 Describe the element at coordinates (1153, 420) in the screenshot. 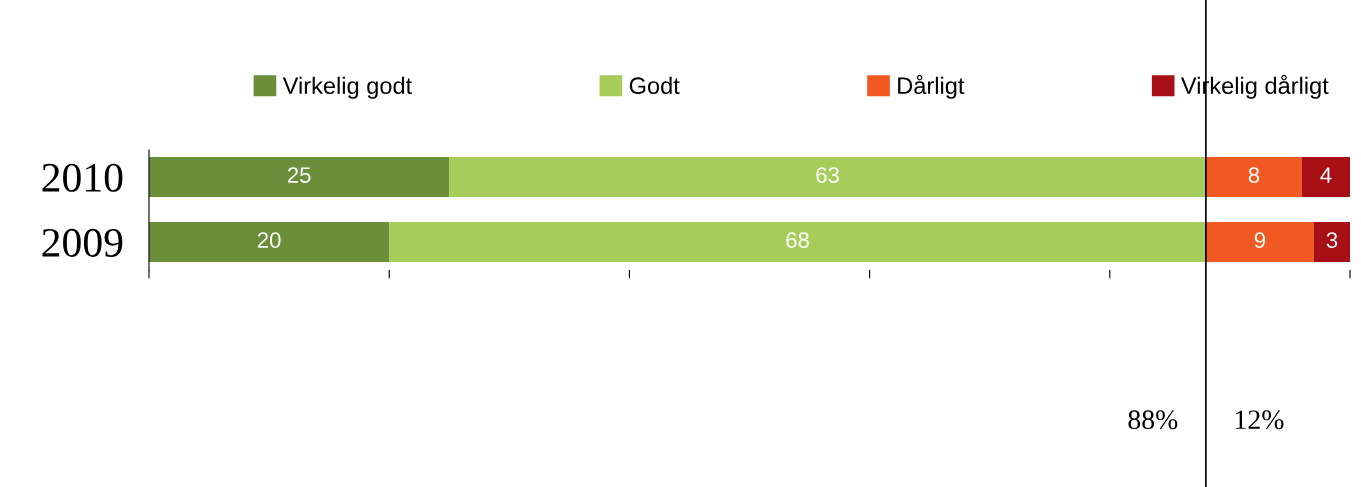

I see `text: 88%` at that location.